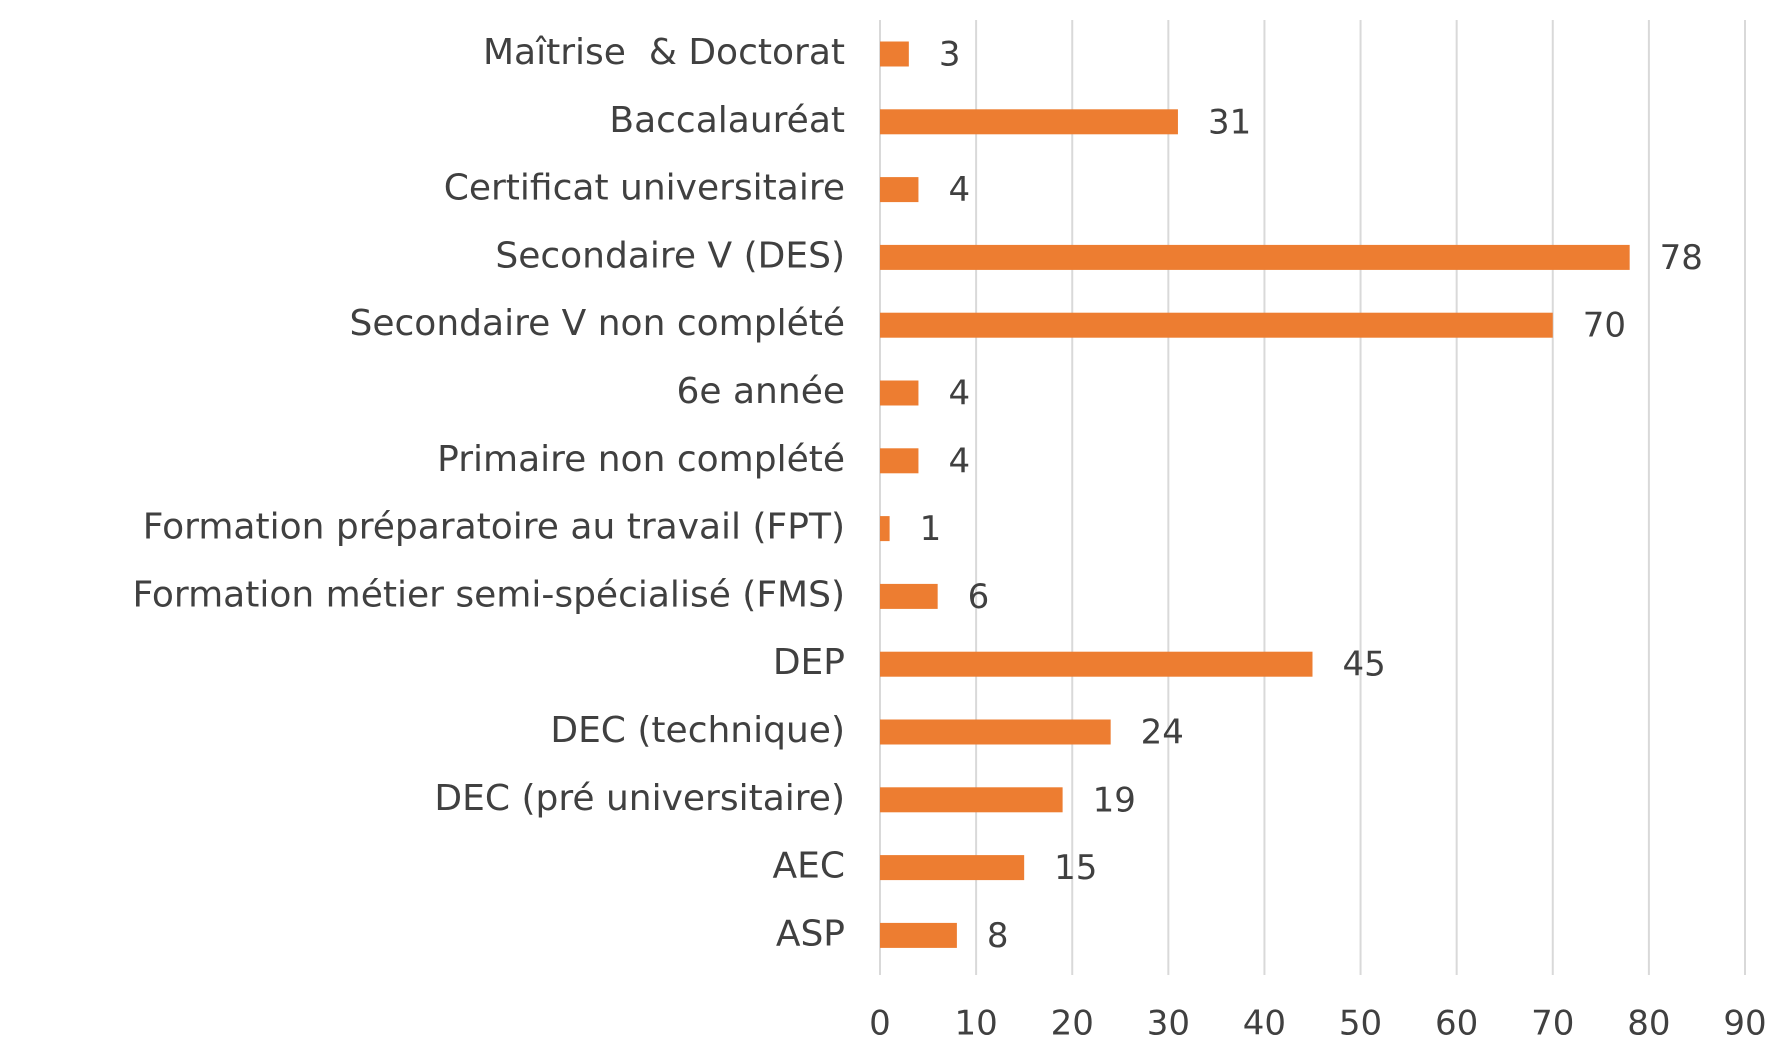  What do you see at coordinates (664, 52) in the screenshot?
I see `y-tick-label: Maîtrise & Doctorat` at bounding box center [664, 52].